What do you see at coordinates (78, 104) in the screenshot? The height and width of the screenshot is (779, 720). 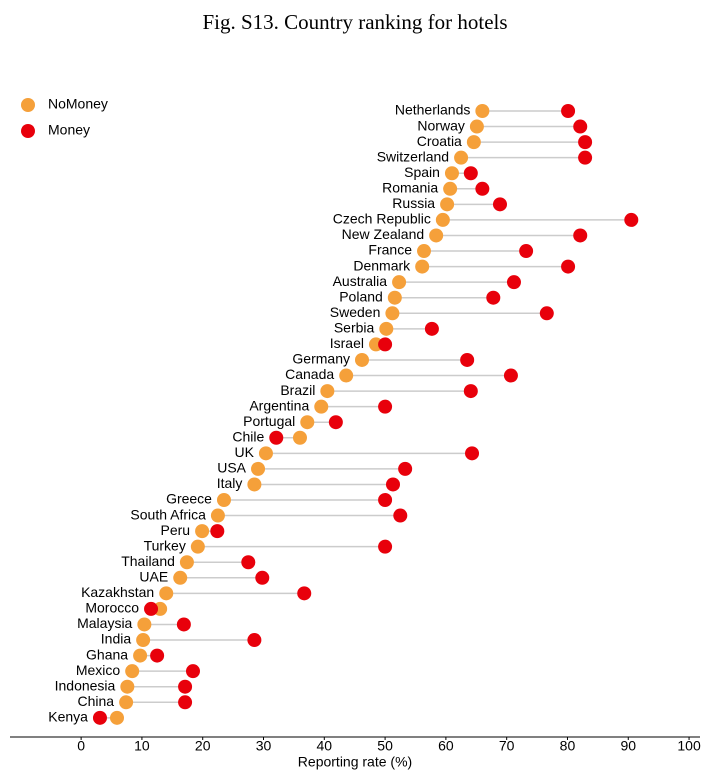 I see `legend-label: NoMoney` at bounding box center [78, 104].